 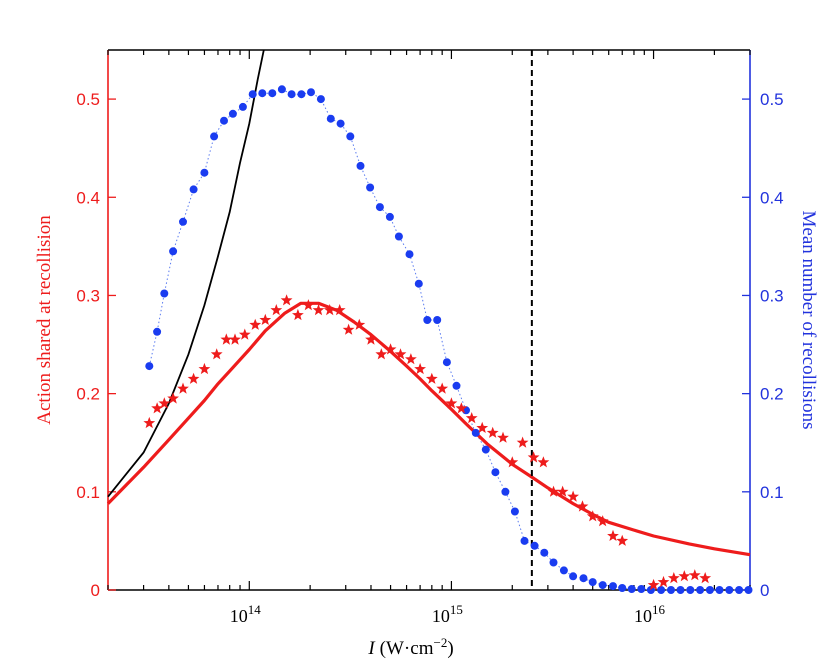 I want to click on y-ticks-left: 0 0.1 0.2 0.3 0.4 0.5, so click(x=96, y=345).